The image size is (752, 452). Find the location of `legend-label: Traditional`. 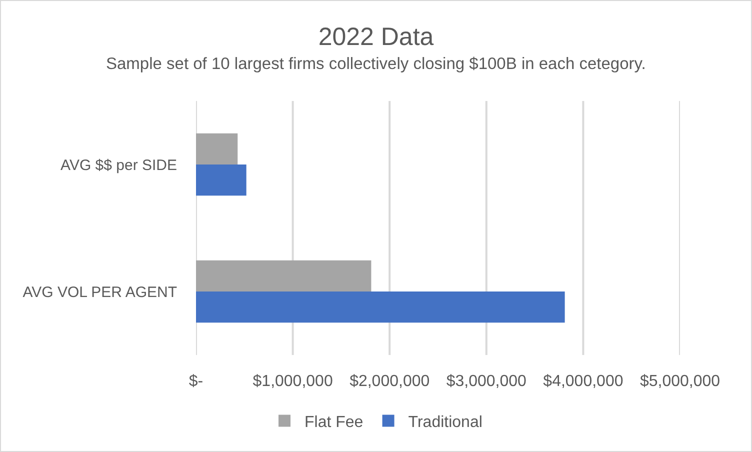

legend-label: Traditional is located at coordinates (445, 422).